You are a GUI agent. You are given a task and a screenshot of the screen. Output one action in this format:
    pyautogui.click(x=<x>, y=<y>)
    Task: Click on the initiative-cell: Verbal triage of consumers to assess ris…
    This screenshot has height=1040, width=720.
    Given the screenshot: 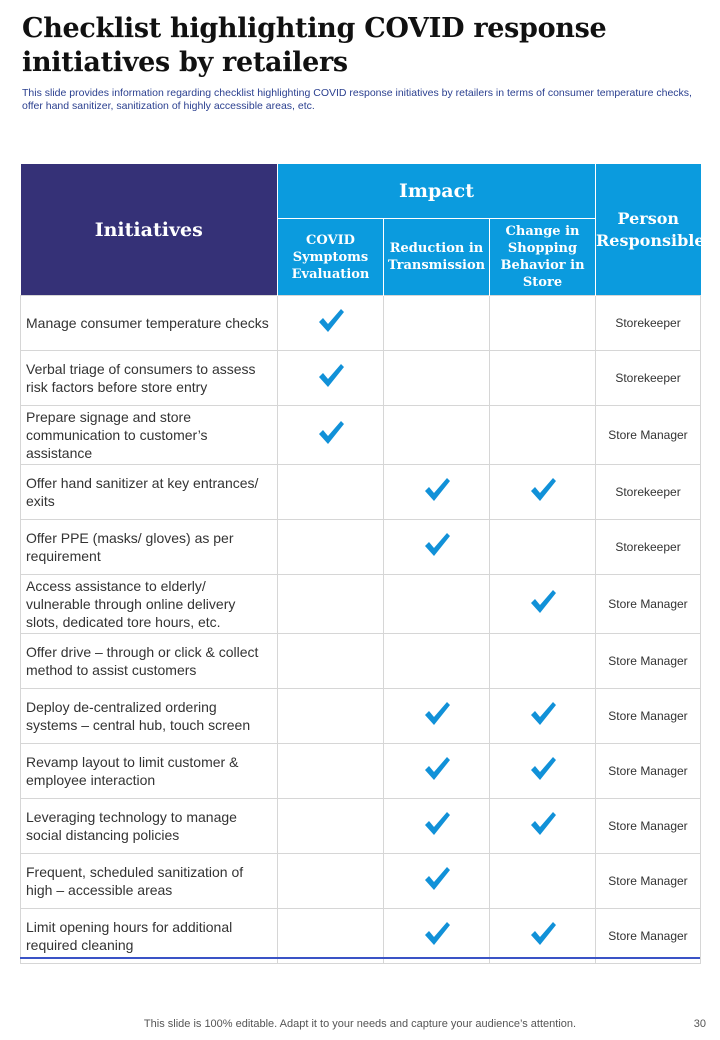 What is the action you would take?
    pyautogui.click(x=149, y=378)
    